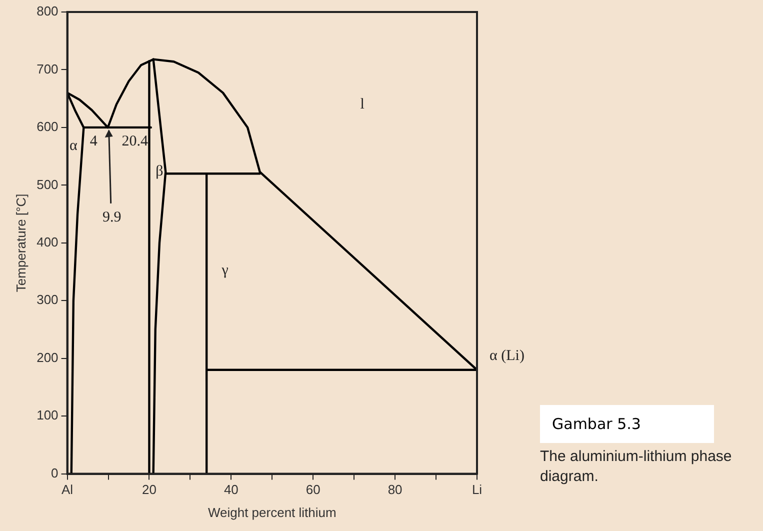 This screenshot has width=763, height=531. Describe the element at coordinates (47, 300) in the screenshot. I see `y-tick-label: 300` at that location.